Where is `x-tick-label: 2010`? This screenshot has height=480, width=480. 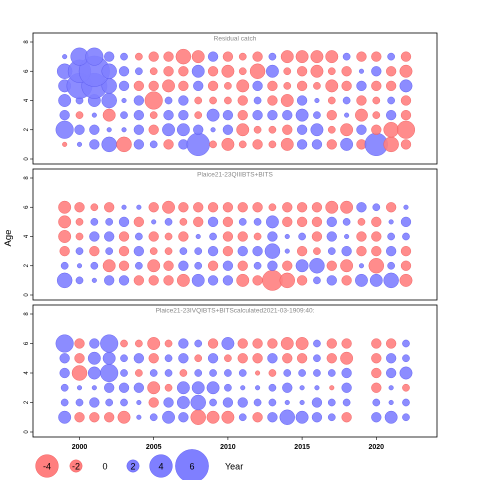
x-tick-label: 2010 is located at coordinates (228, 447).